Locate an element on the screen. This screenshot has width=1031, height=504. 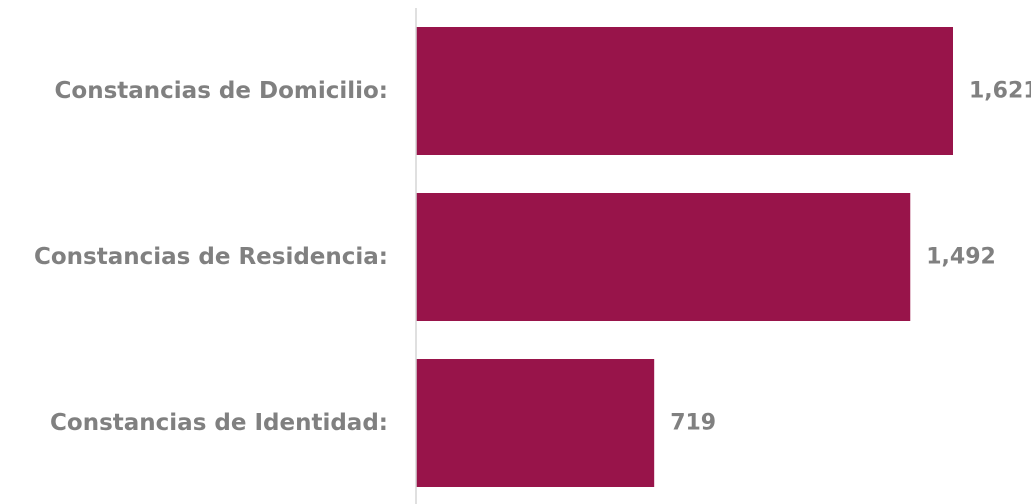
category-label-0: Constancias de Domicilio: is located at coordinates (221, 91).